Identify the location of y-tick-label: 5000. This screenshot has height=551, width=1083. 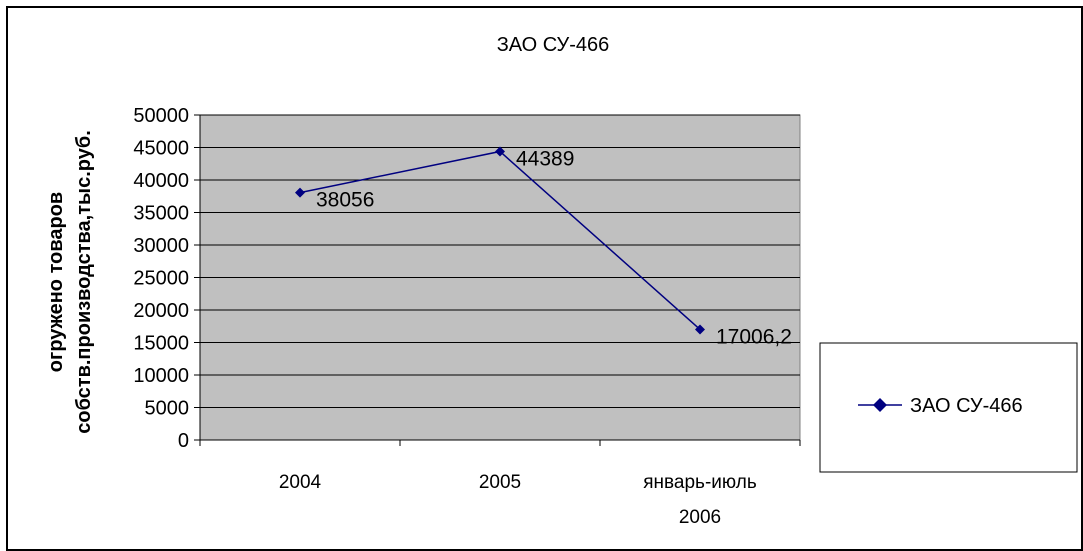
(167, 409).